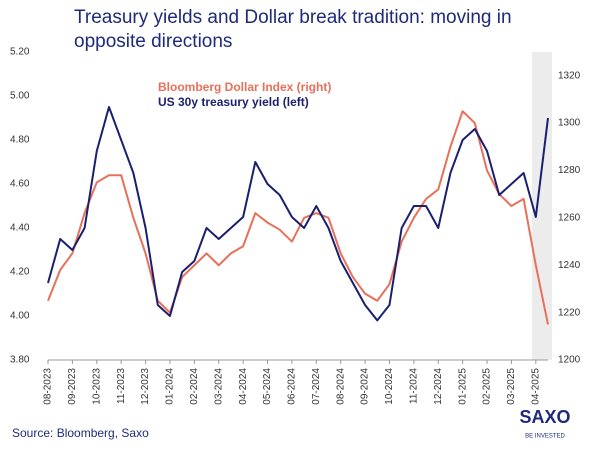 Image resolution: width=594 pixels, height=454 pixels. Describe the element at coordinates (569, 312) in the screenshot. I see `y2-tick-label: 1220` at that location.